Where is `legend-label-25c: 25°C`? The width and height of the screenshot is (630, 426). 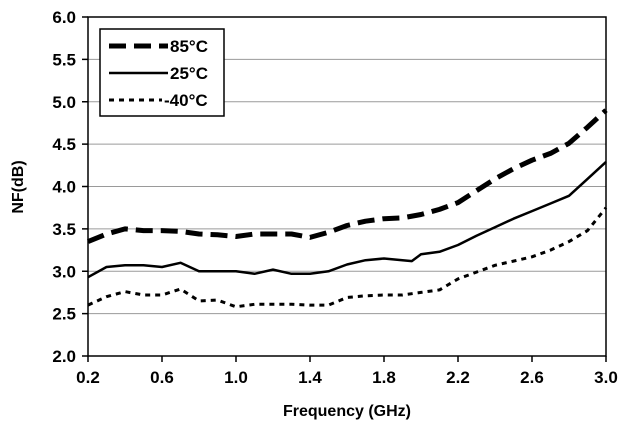
legend-label-25c: 25°C is located at coordinates (189, 73).